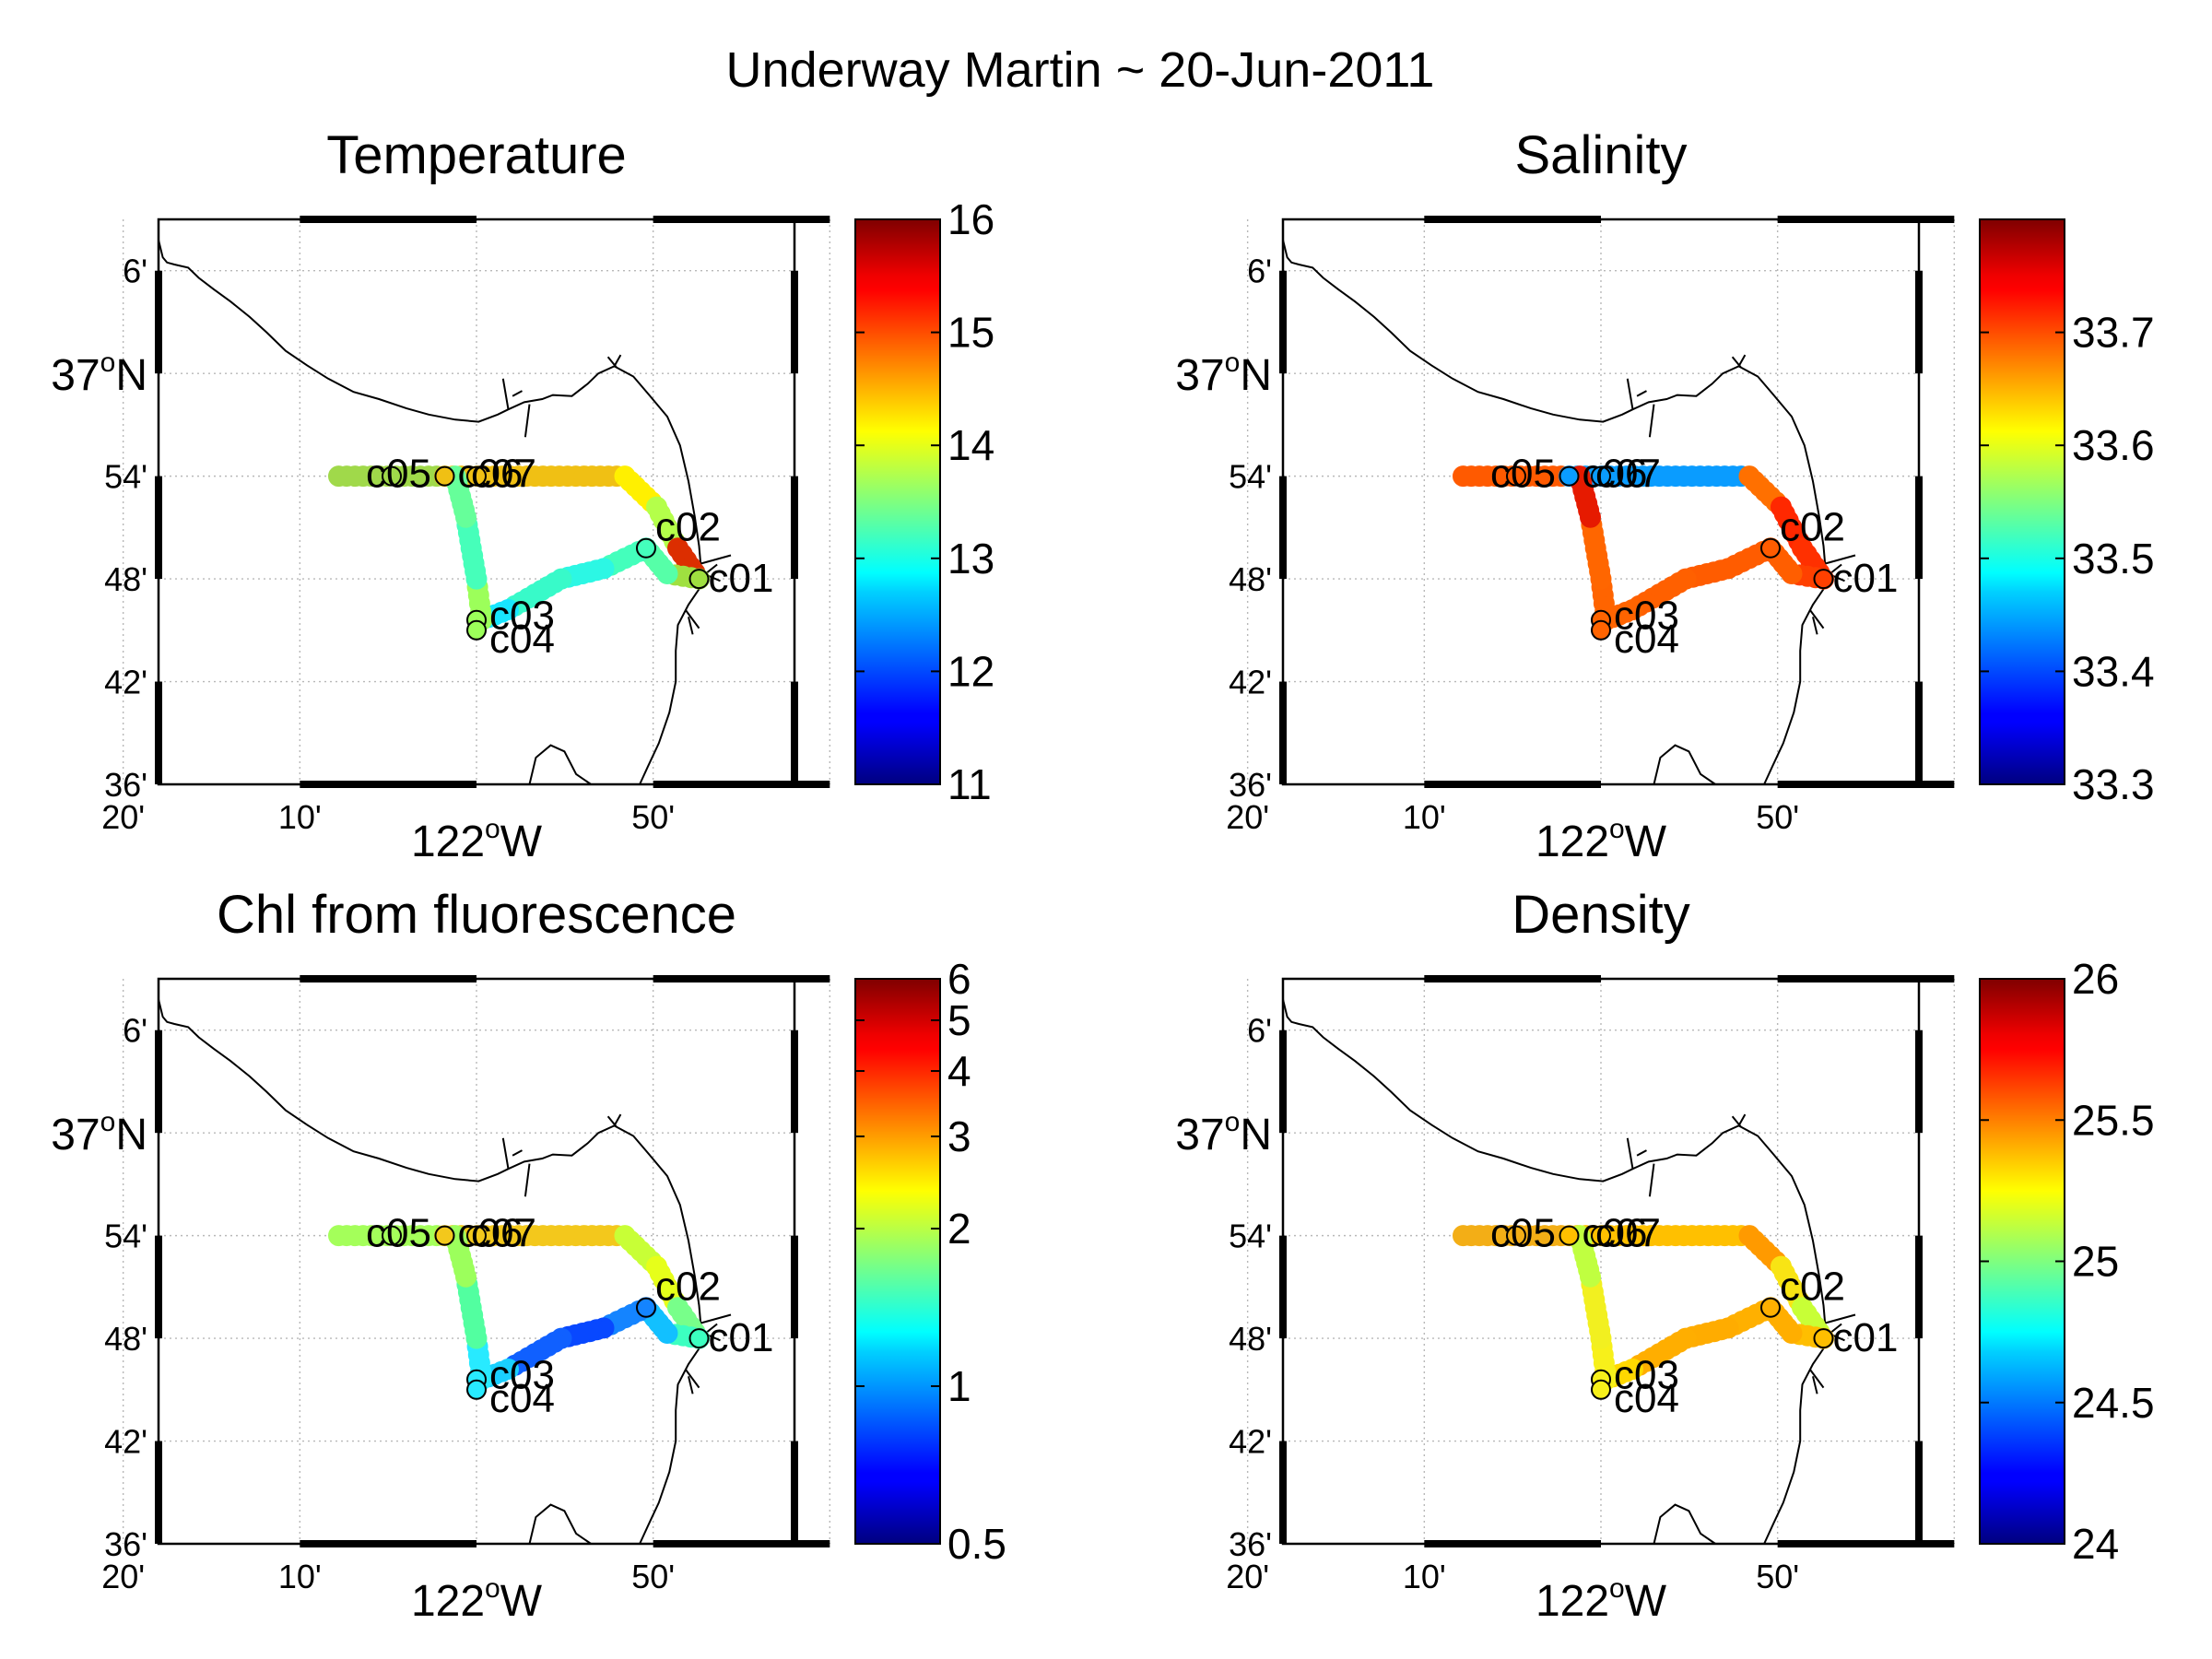 The width and height of the screenshot is (2212, 1659). Describe the element at coordinates (476, 1389) in the screenshot. I see `station-marker-c04` at that location.